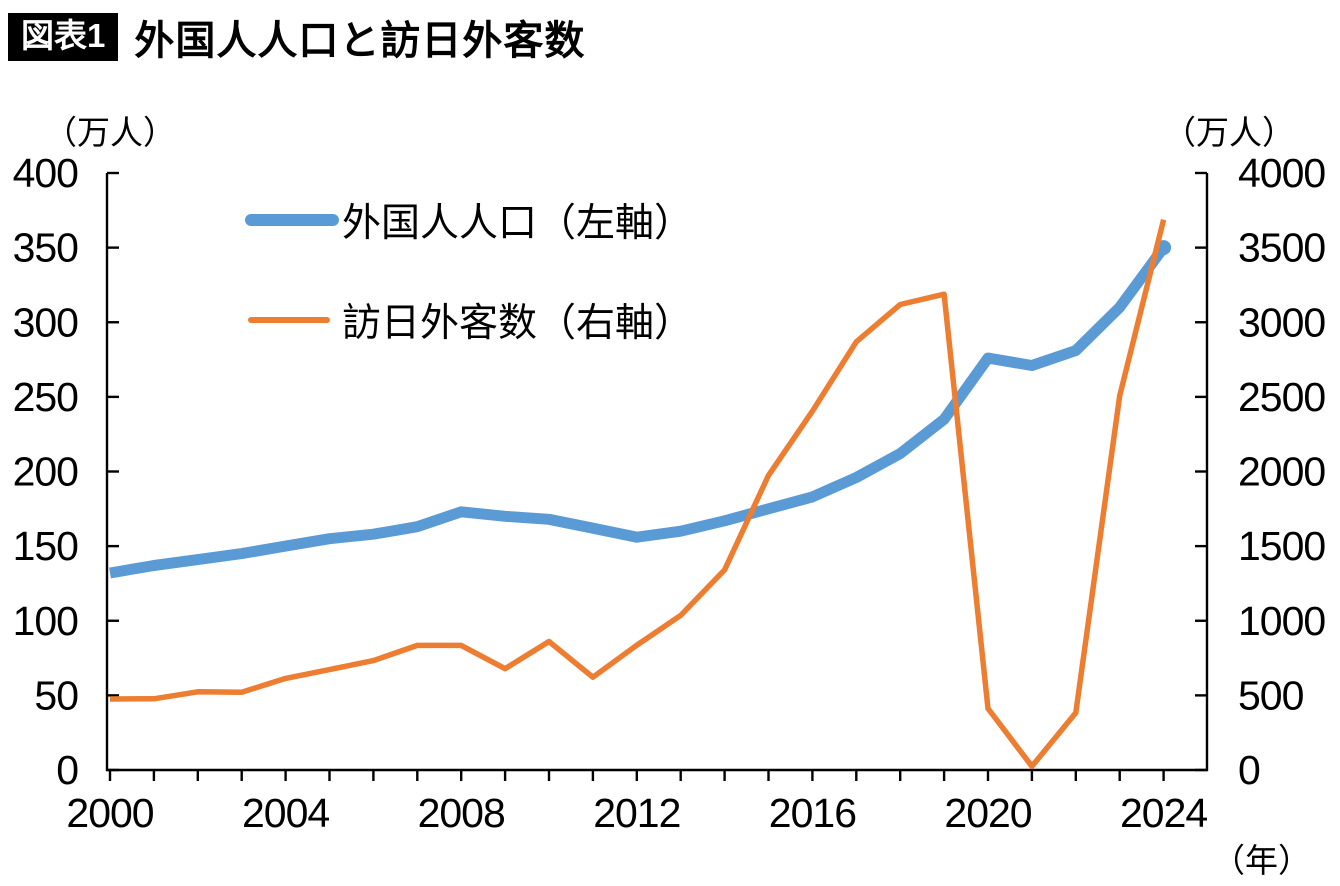 Image resolution: width=1340 pixels, height=886 pixels. Describe the element at coordinates (1281, 397) in the screenshot. I see `y-right-tick-label: 2500` at that location.